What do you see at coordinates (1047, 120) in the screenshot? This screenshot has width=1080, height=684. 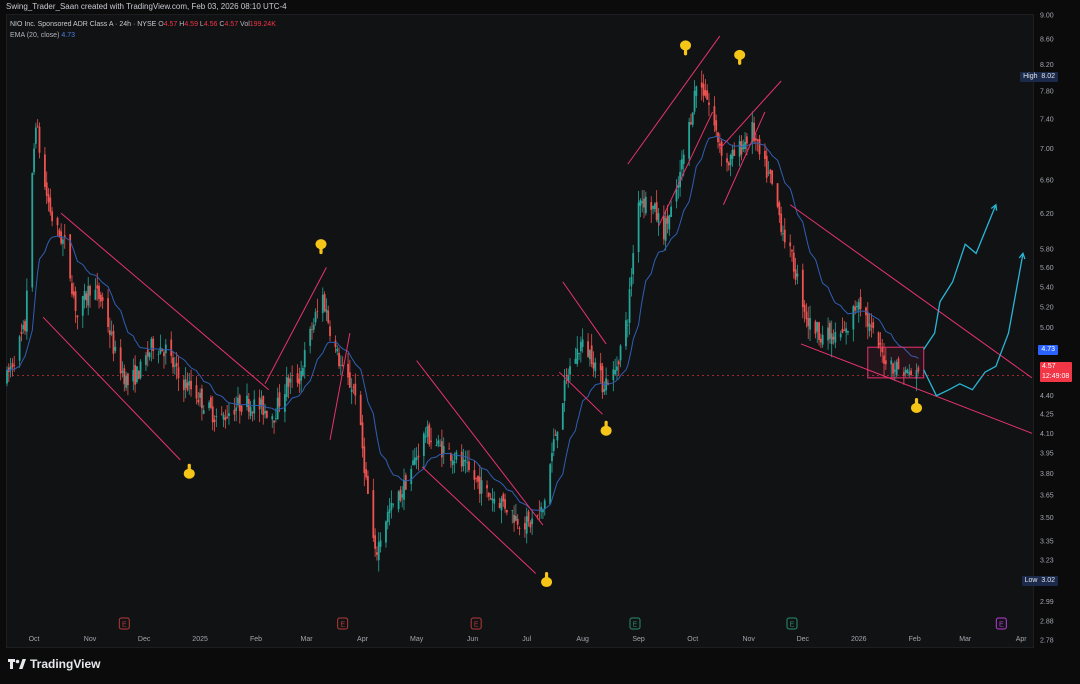 I see `y-axis-tick-label: 7.40` at bounding box center [1047, 120].